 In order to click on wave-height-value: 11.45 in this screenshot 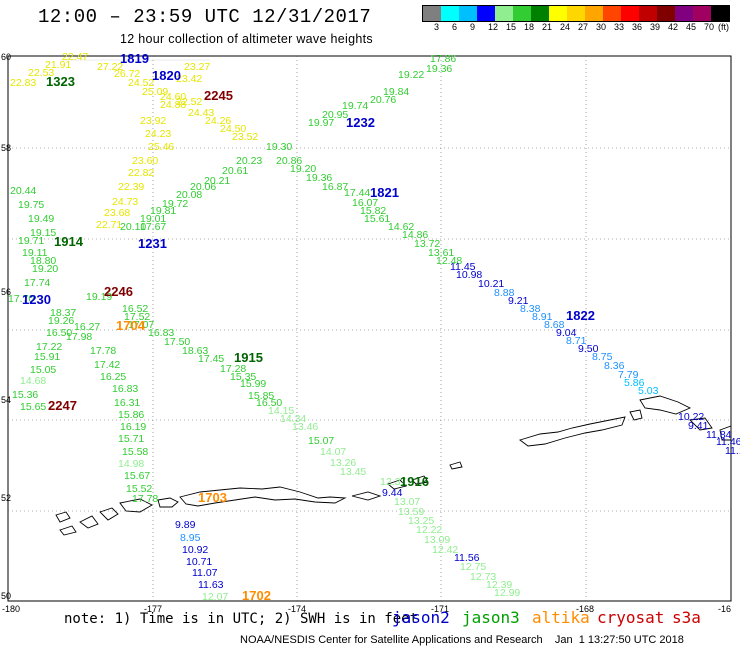, I will do `click(463, 267)`.